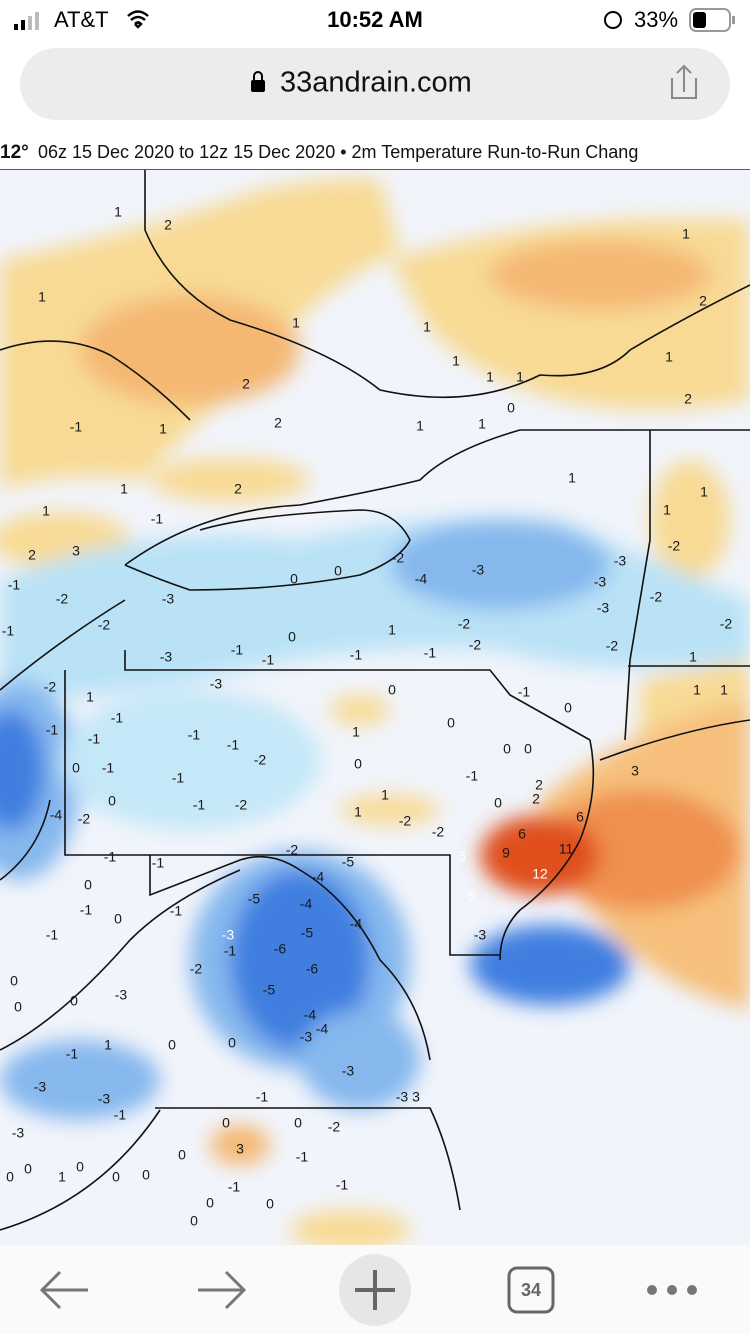 The height and width of the screenshot is (1339, 750). What do you see at coordinates (222, 1290) in the screenshot?
I see `forward-button` at bounding box center [222, 1290].